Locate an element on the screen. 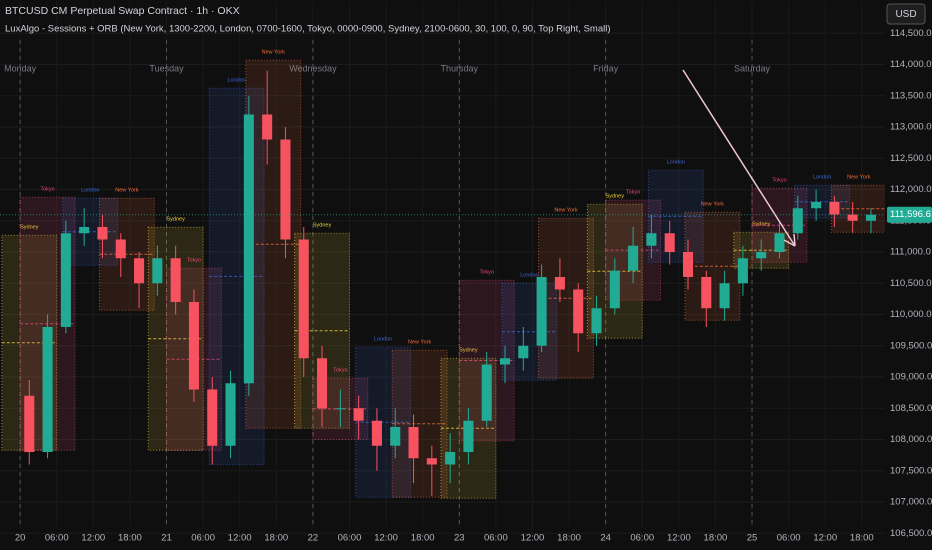  y-tick-label: 106,500.0 is located at coordinates (911, 533).